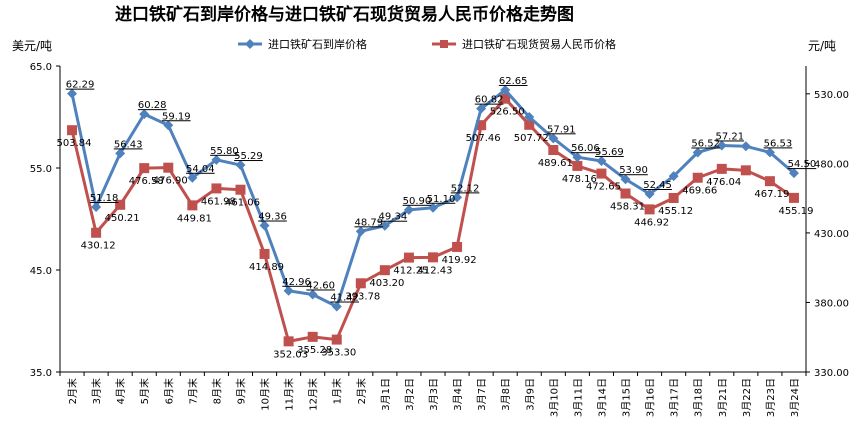  I want to click on series-0-data-label: 57.91, so click(561, 129).